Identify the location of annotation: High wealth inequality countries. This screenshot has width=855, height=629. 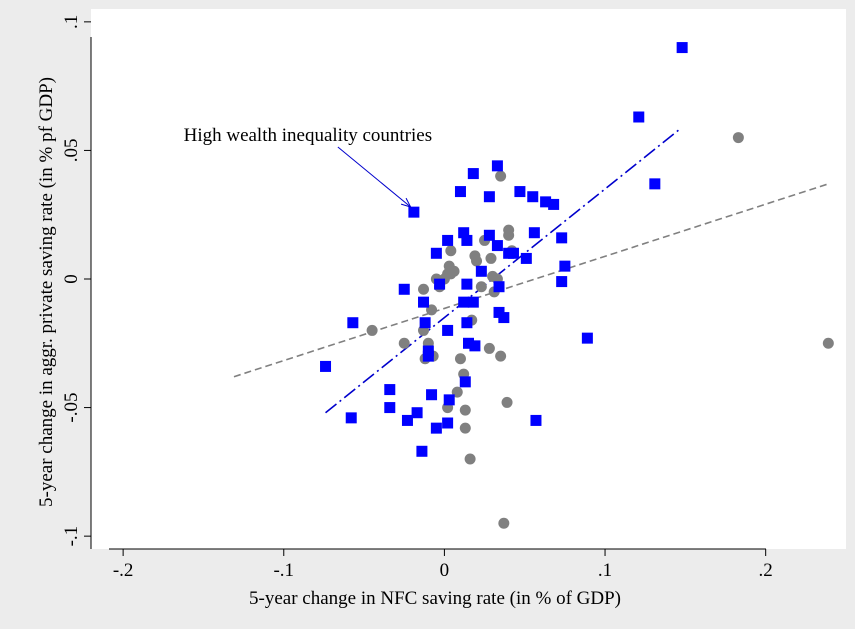
(308, 166).